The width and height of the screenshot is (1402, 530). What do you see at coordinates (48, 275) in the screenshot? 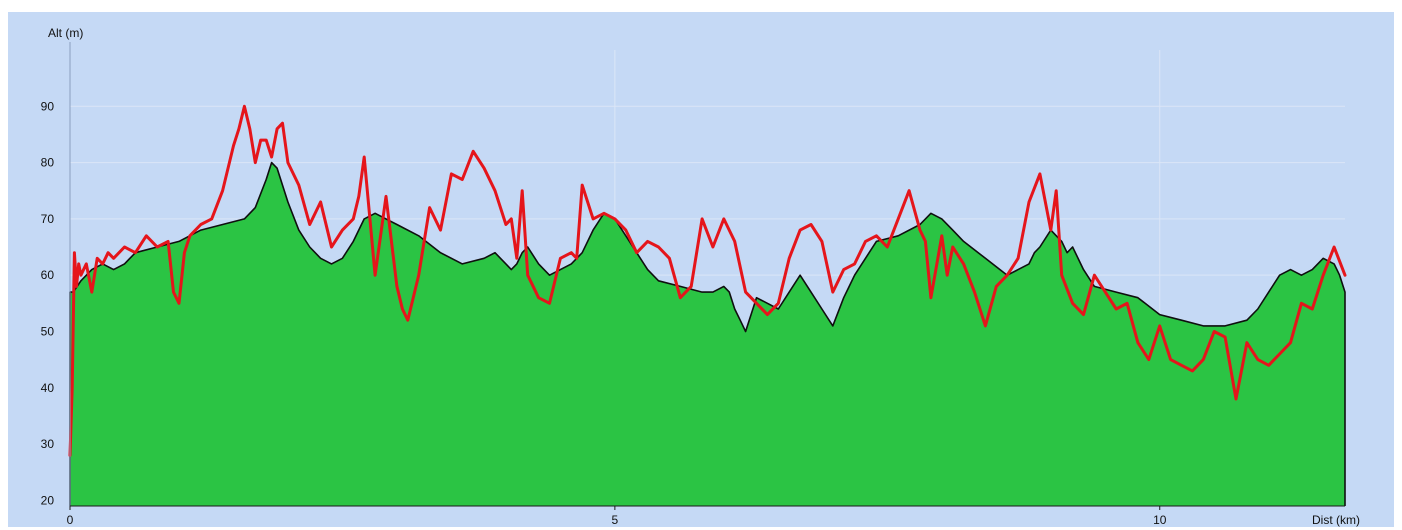
I see `y-tick-label: 60` at bounding box center [48, 275].